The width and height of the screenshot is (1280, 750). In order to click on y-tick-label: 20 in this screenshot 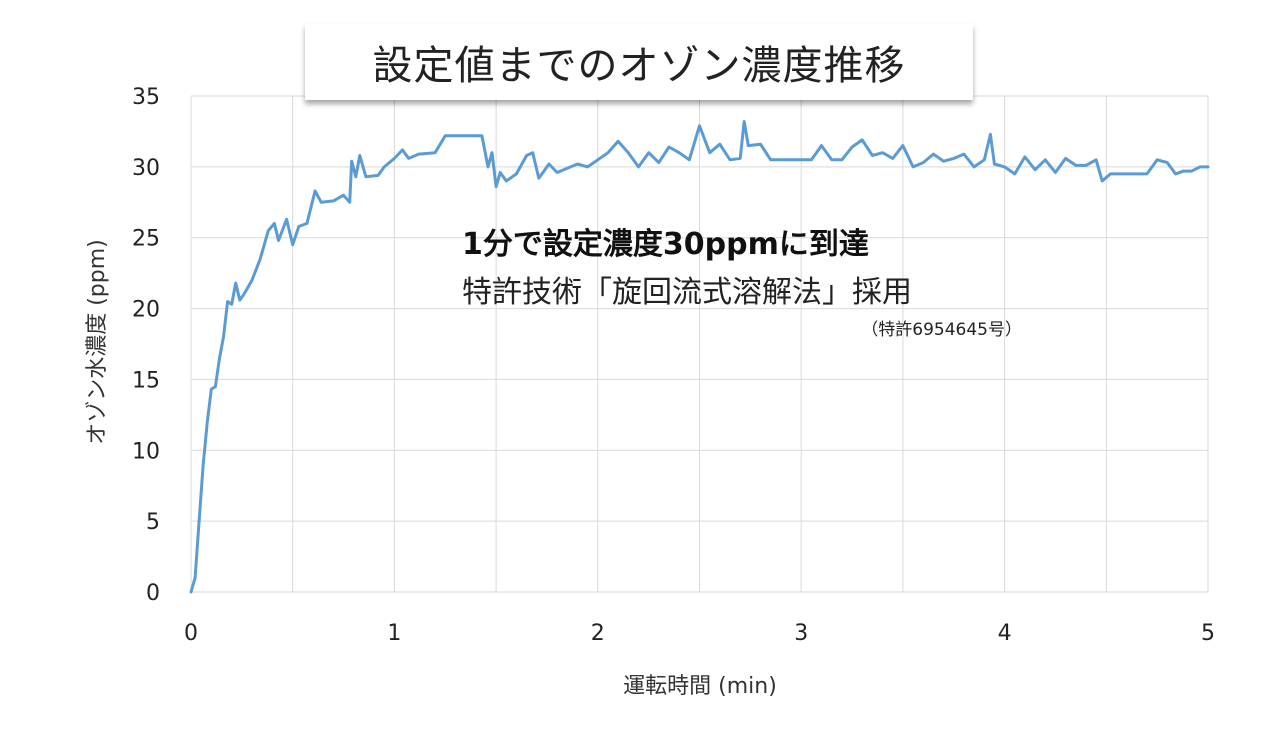, I will do `click(146, 310)`.